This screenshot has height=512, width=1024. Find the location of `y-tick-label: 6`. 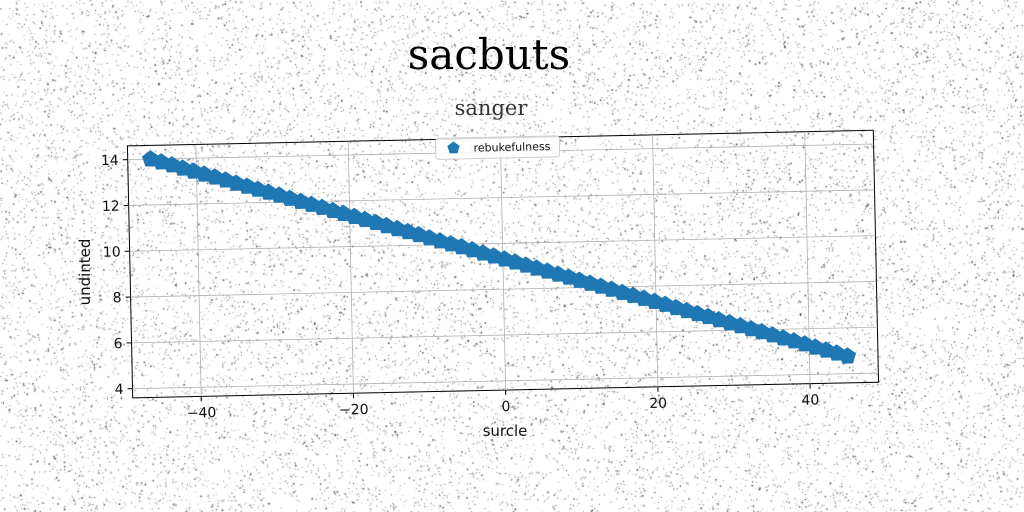

y-tick-label: 6 is located at coordinates (117, 344).